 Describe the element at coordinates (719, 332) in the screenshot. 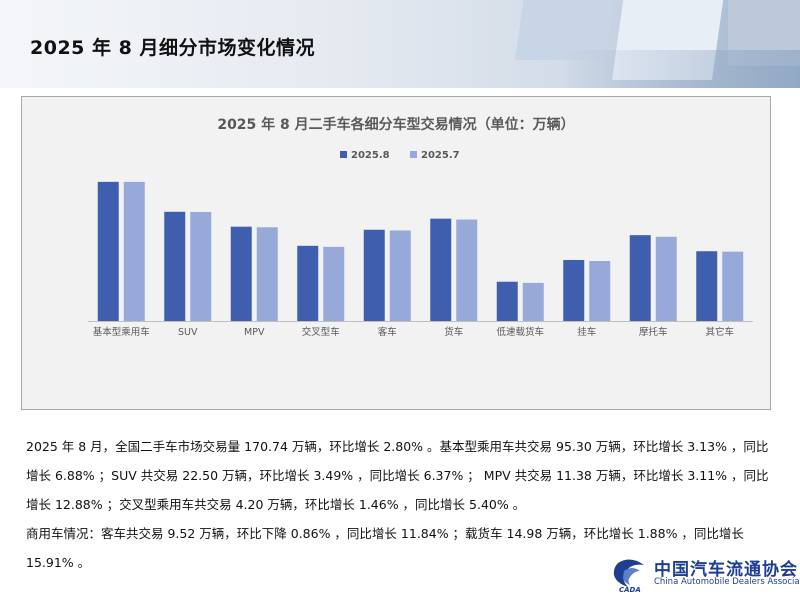

I see `x-tick-label: 其它车` at that location.